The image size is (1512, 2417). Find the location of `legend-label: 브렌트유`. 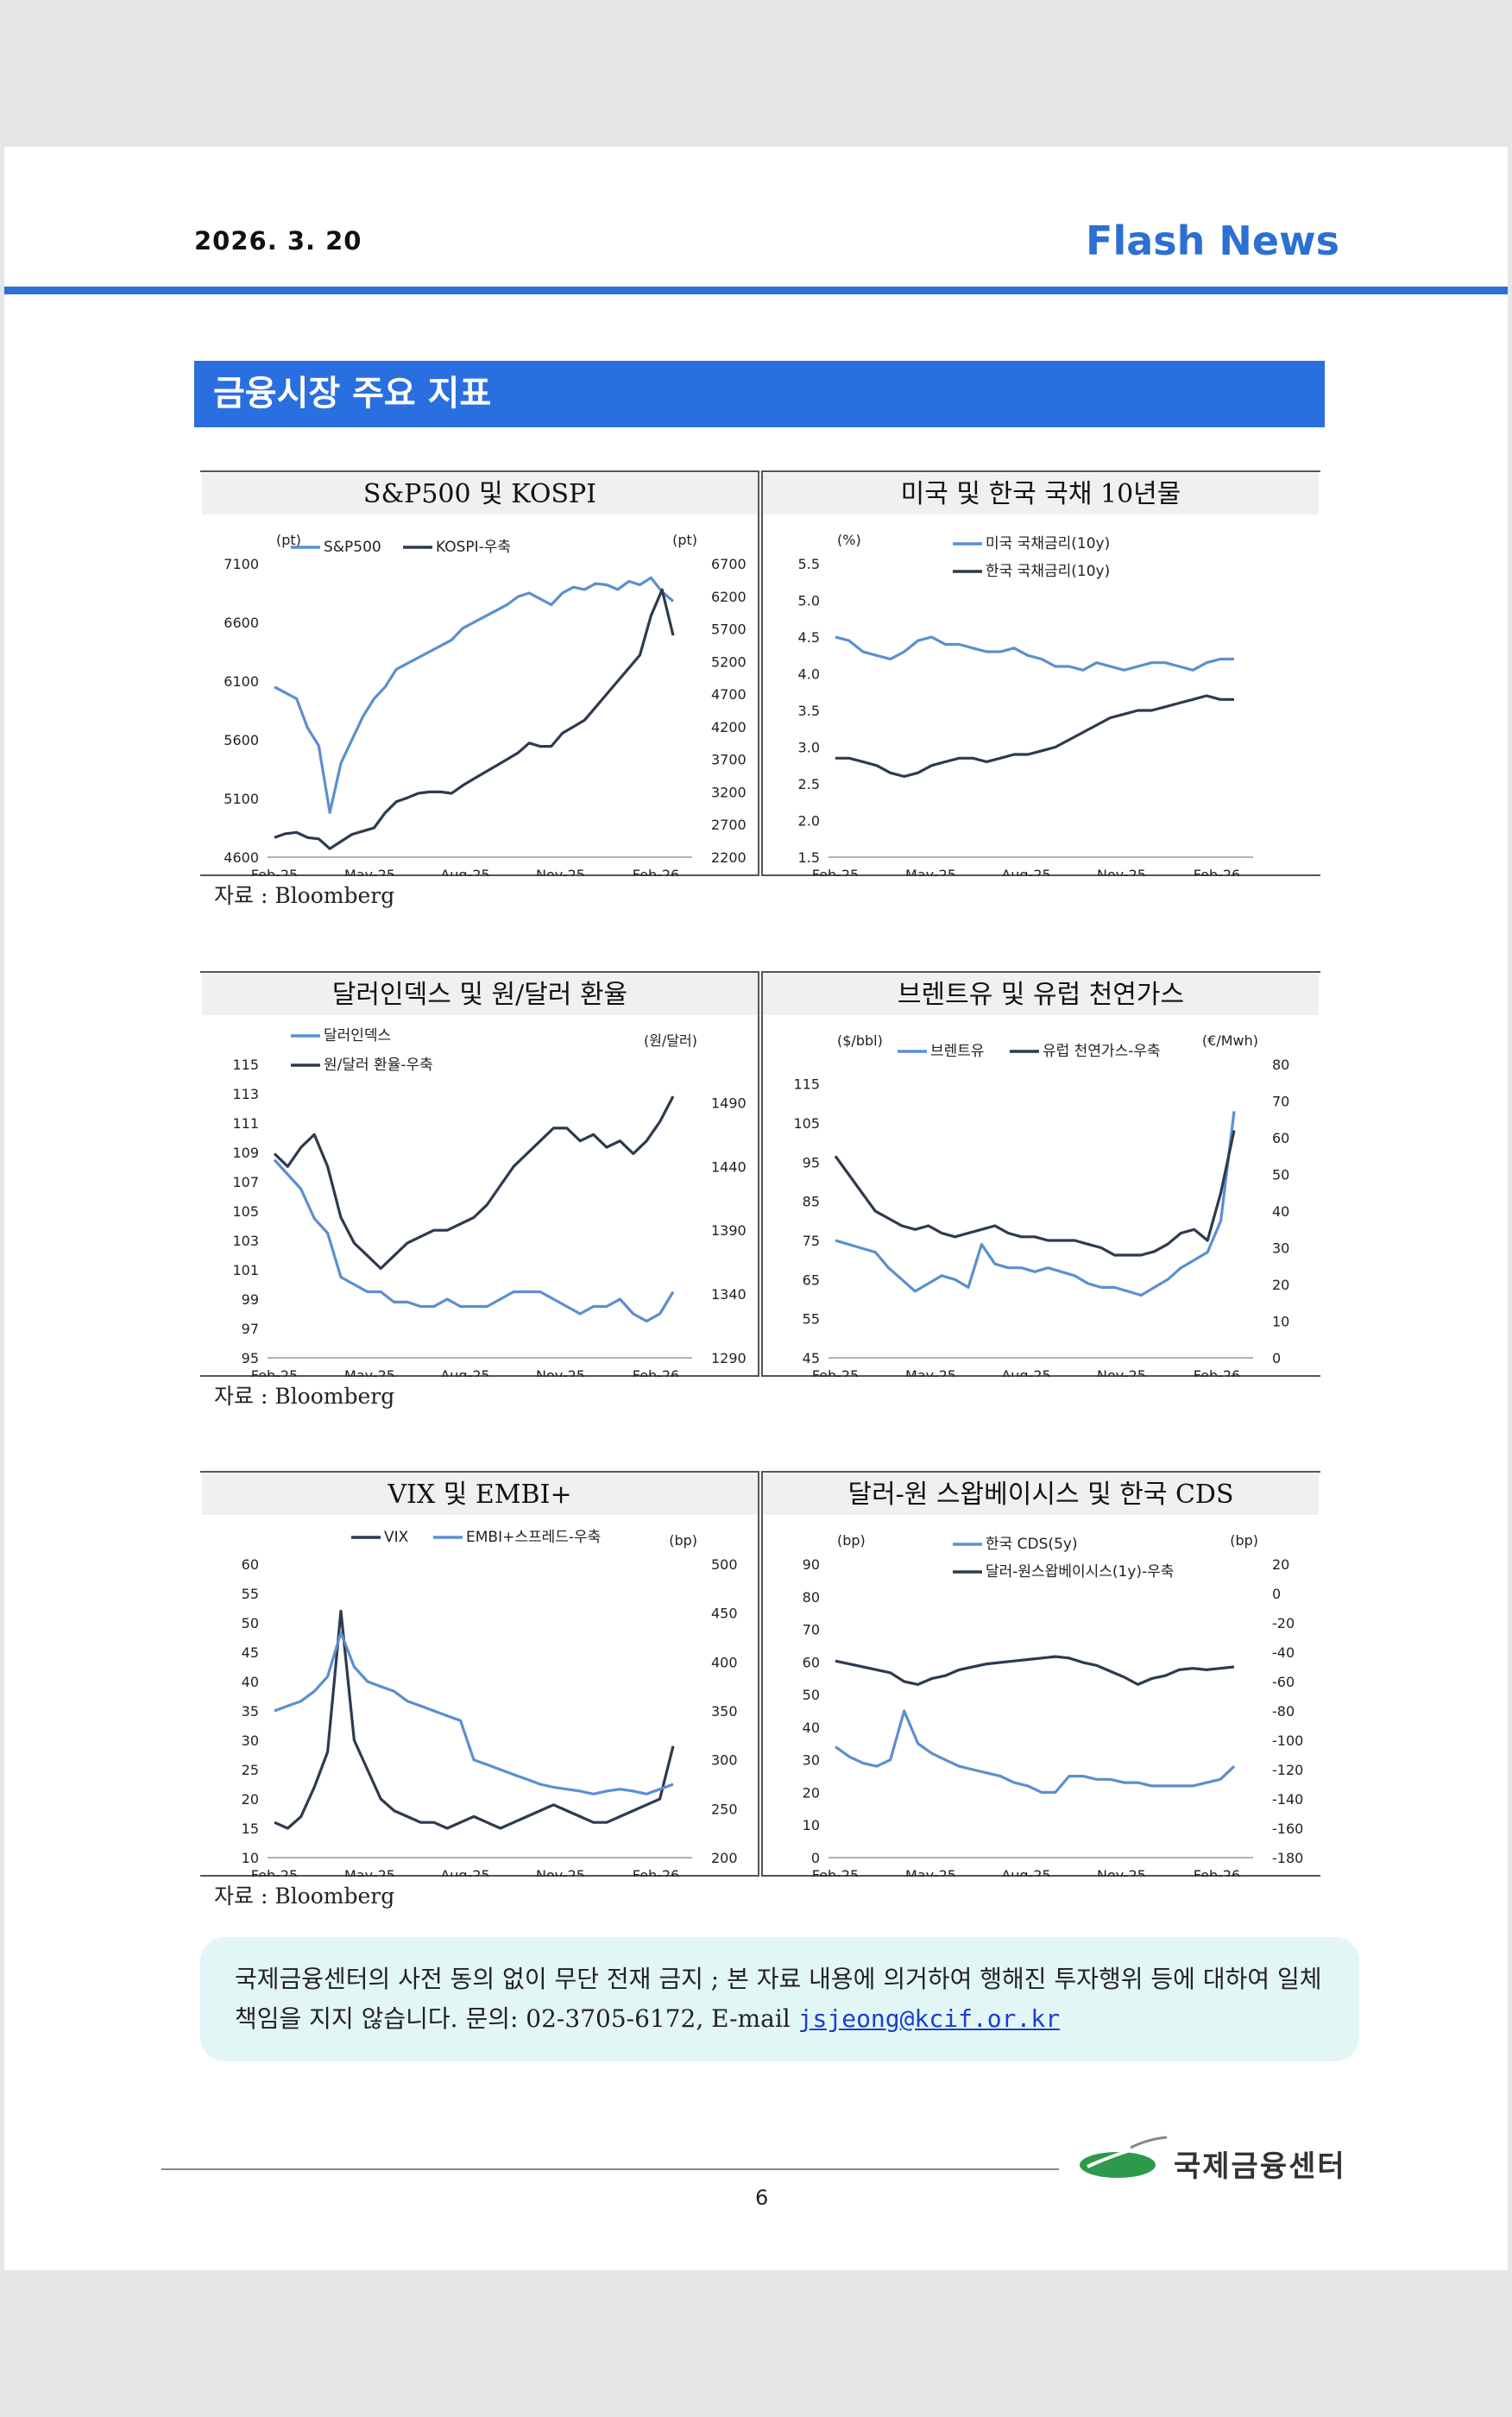

legend-label: 브렌트유 is located at coordinates (957, 1051).